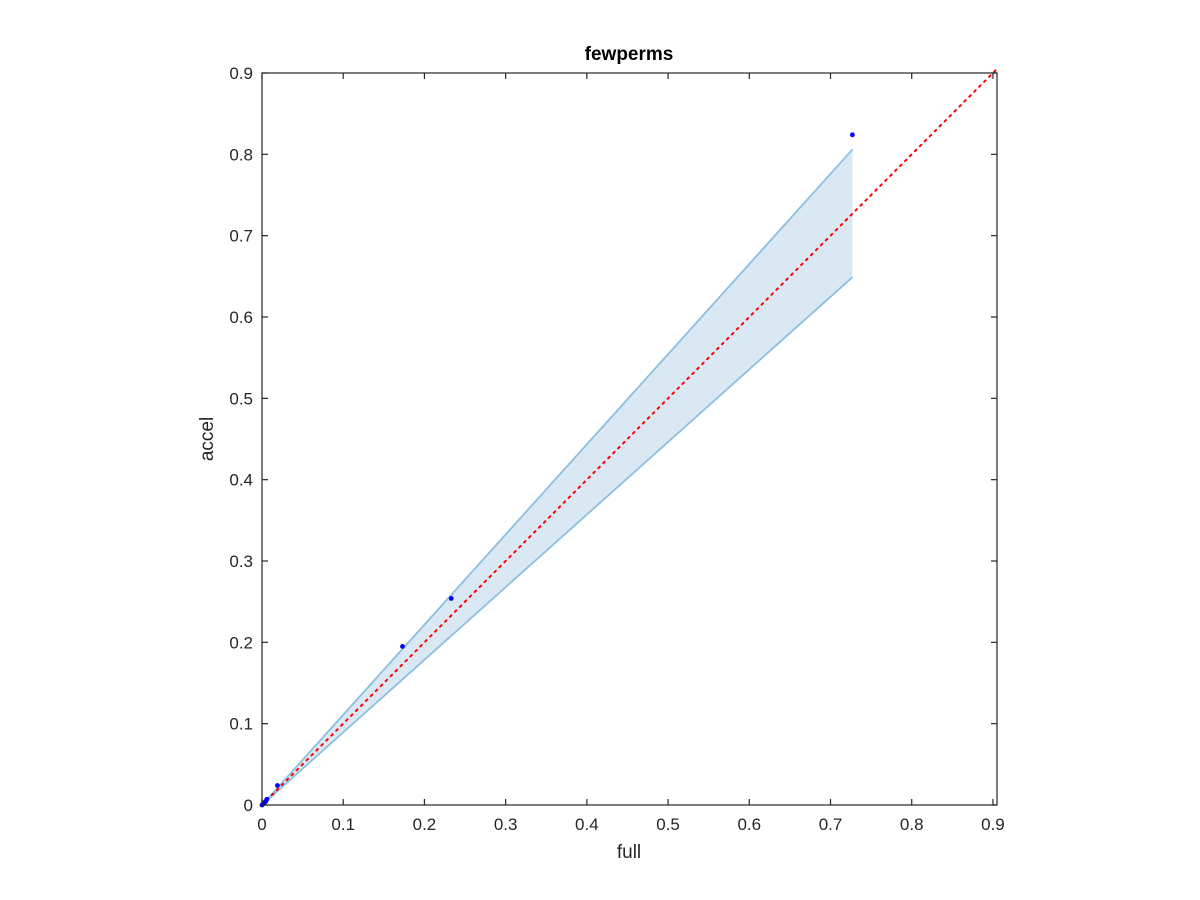 This screenshot has width=1200, height=900. I want to click on x-tick-label: 0.4, so click(587, 824).